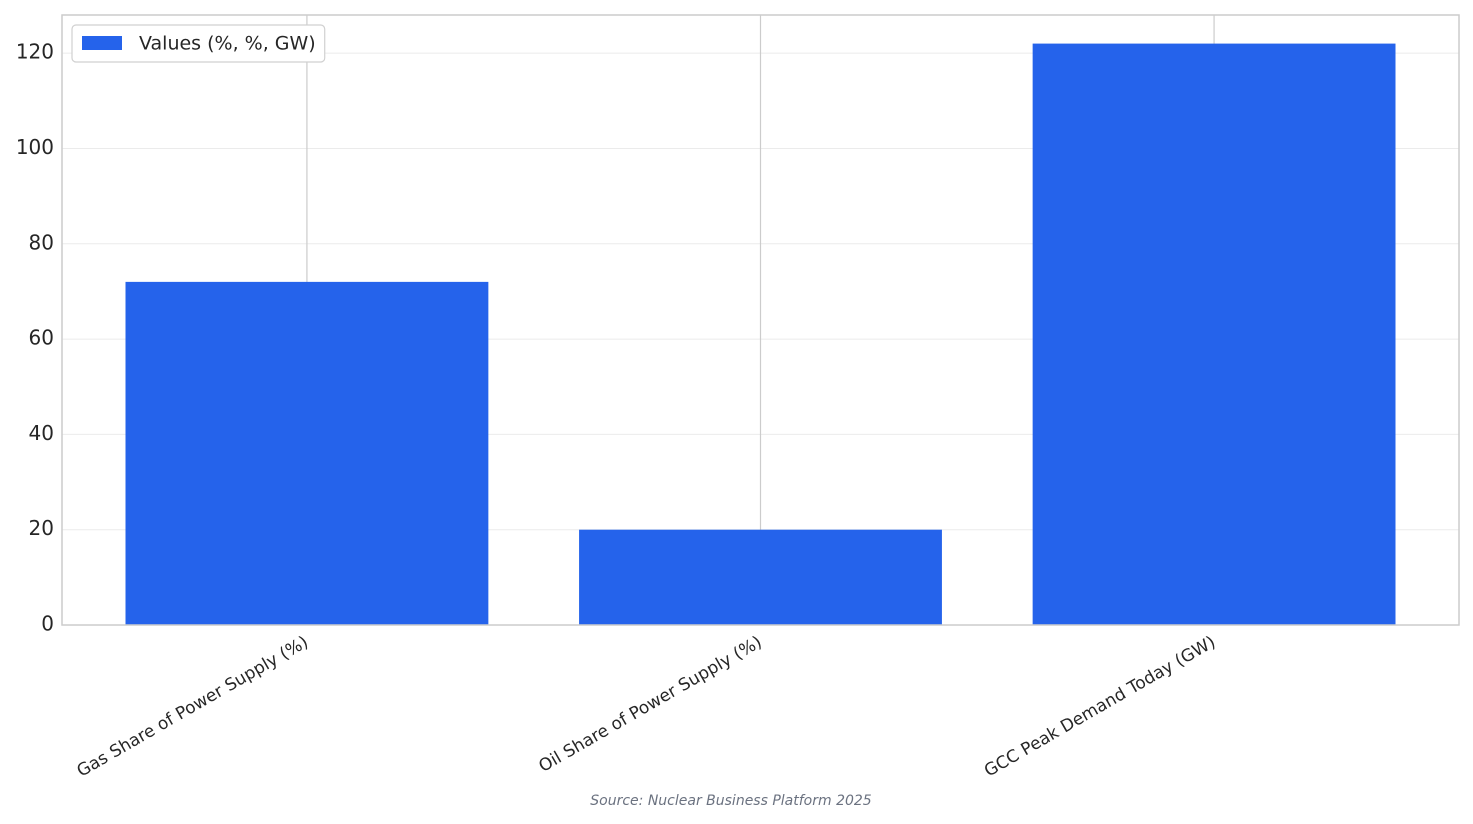 The image size is (1473, 824). What do you see at coordinates (41, 242) in the screenshot?
I see `y-tick-label: 80` at bounding box center [41, 242].